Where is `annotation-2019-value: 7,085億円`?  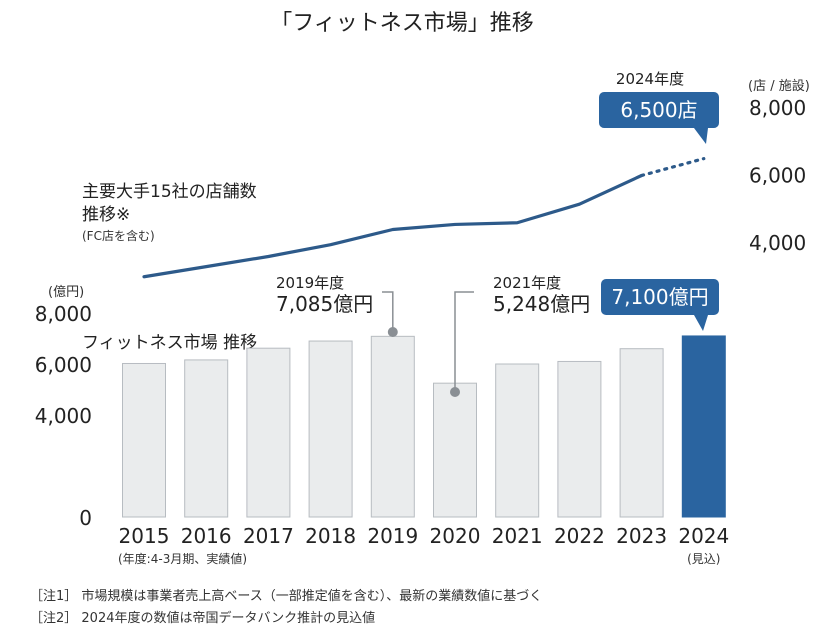
annotation-2019-value: 7,085億円 is located at coordinates (324, 304).